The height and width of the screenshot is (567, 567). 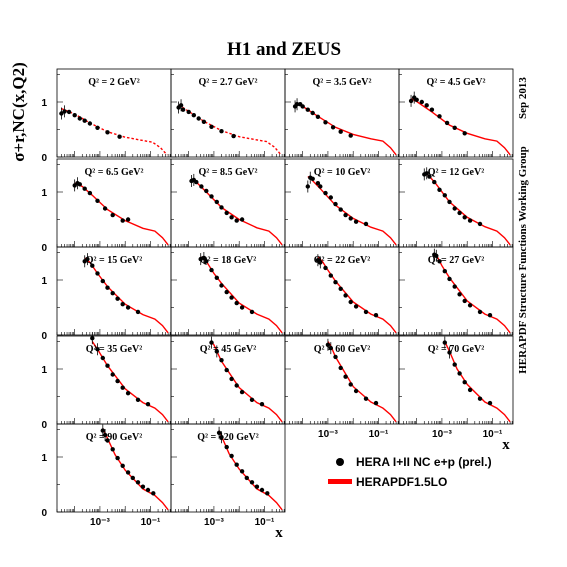 I want to click on legend: HERA I+II NC e+p (prel.) HERAPDF1.5LO, so click(x=410, y=472).